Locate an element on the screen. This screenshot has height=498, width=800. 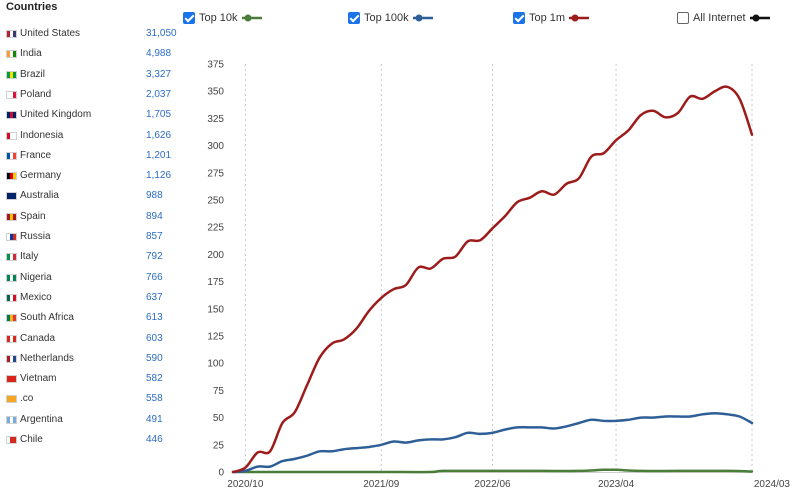
country-value: 4,988 is located at coordinates (159, 54).